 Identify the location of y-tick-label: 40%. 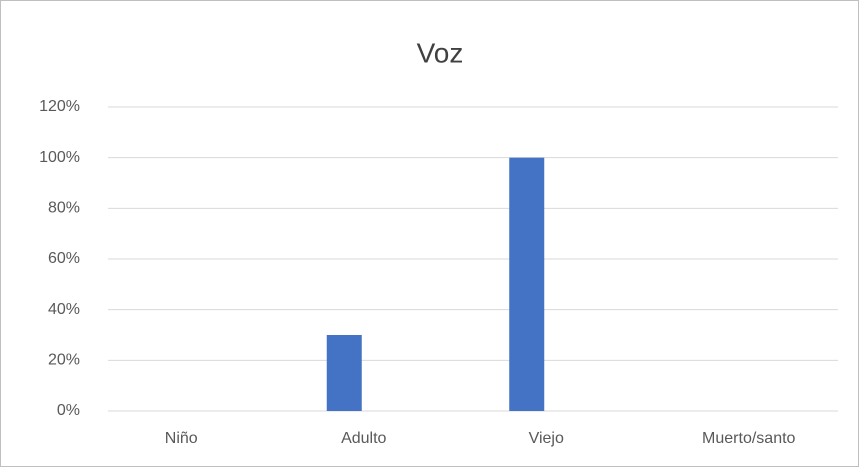
(64, 309).